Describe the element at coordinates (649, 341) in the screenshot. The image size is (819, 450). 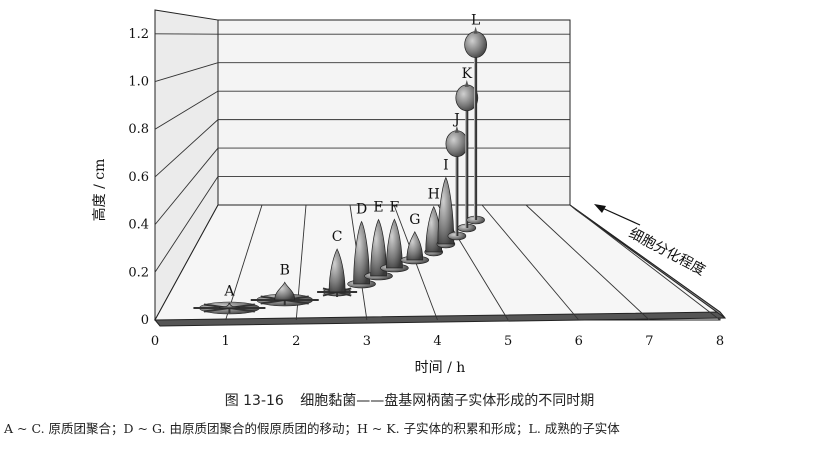
I see `x-tick-label: 7` at that location.